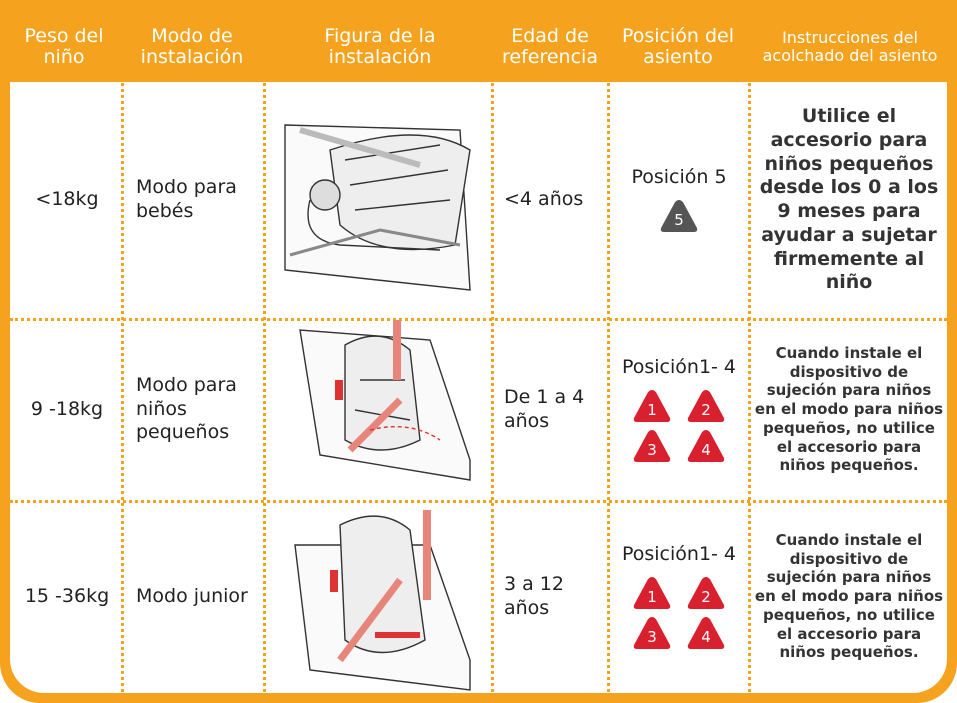  What do you see at coordinates (544, 408) in the screenshot?
I see `age-cell: De 1 a 4 años` at bounding box center [544, 408].